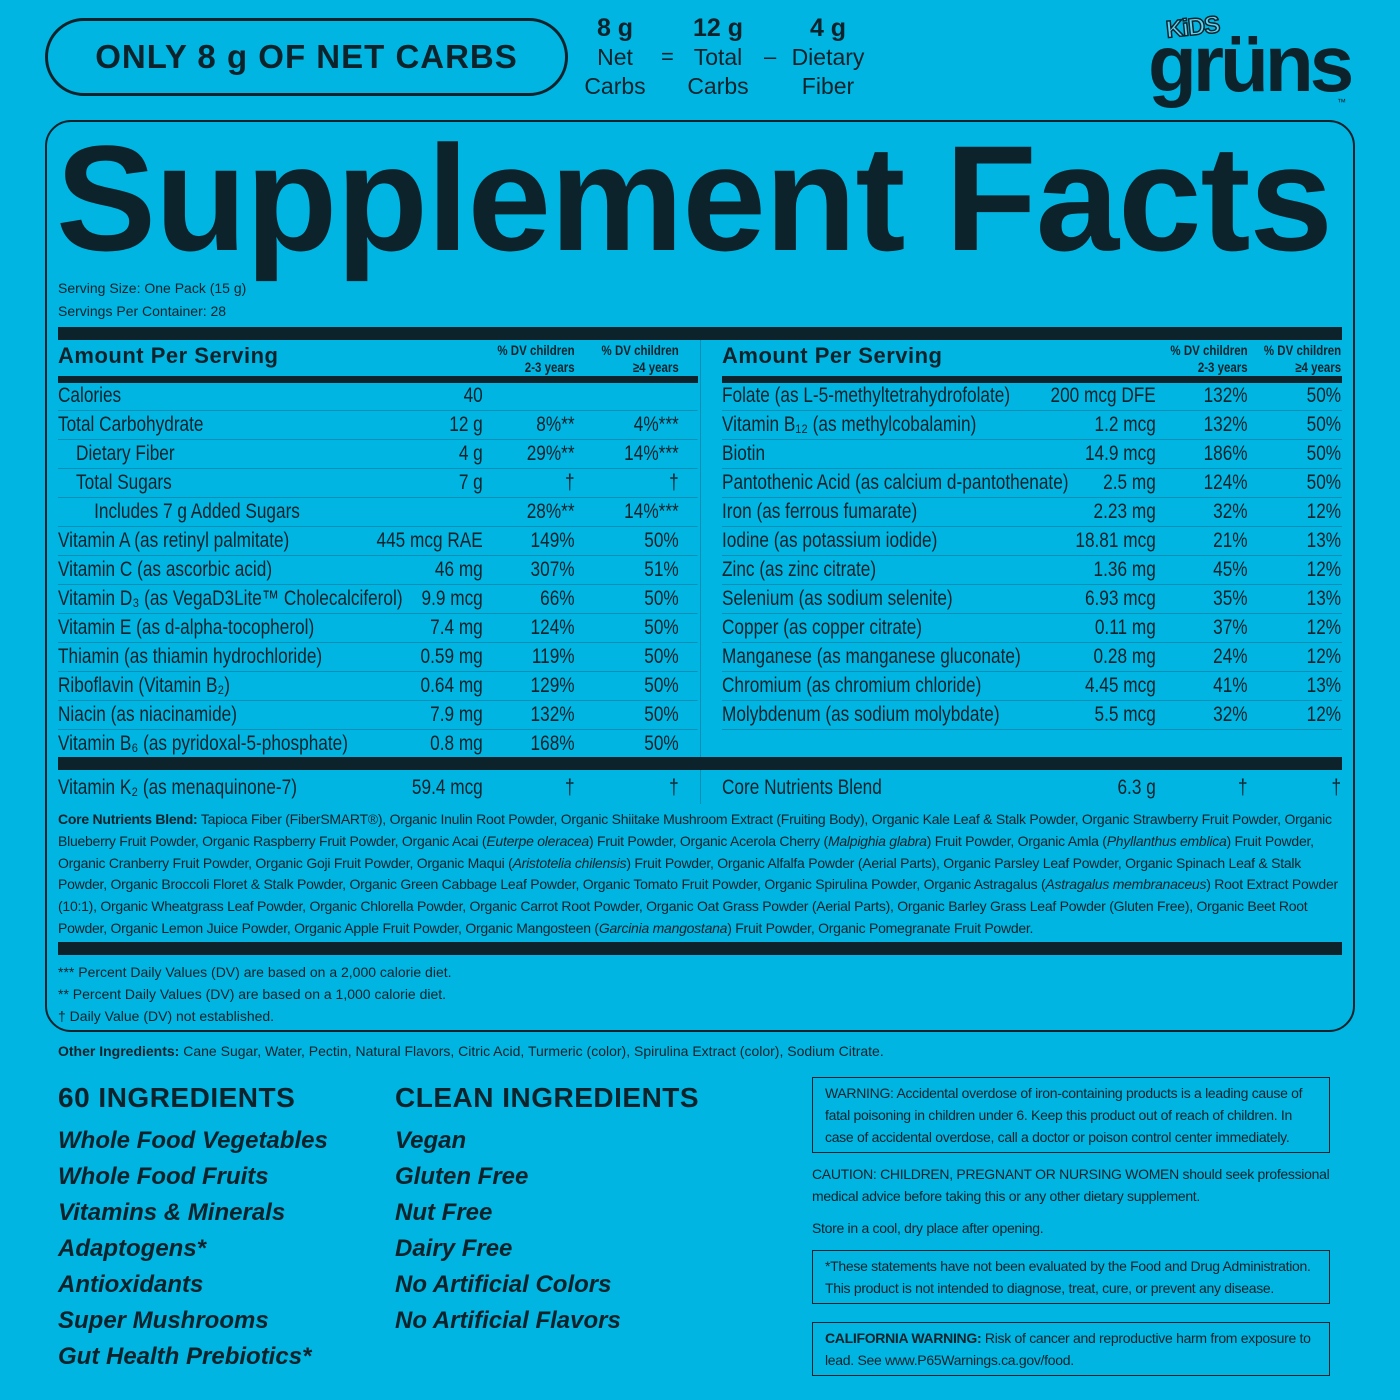 The image size is (1400, 1400). I want to click on term-label: Dietary, so click(828, 57).